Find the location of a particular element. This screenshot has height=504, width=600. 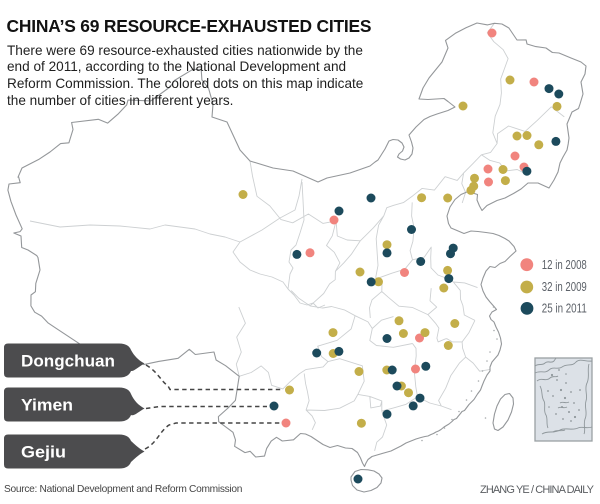

svg-text: Dongchuan is located at coordinates (68, 361).